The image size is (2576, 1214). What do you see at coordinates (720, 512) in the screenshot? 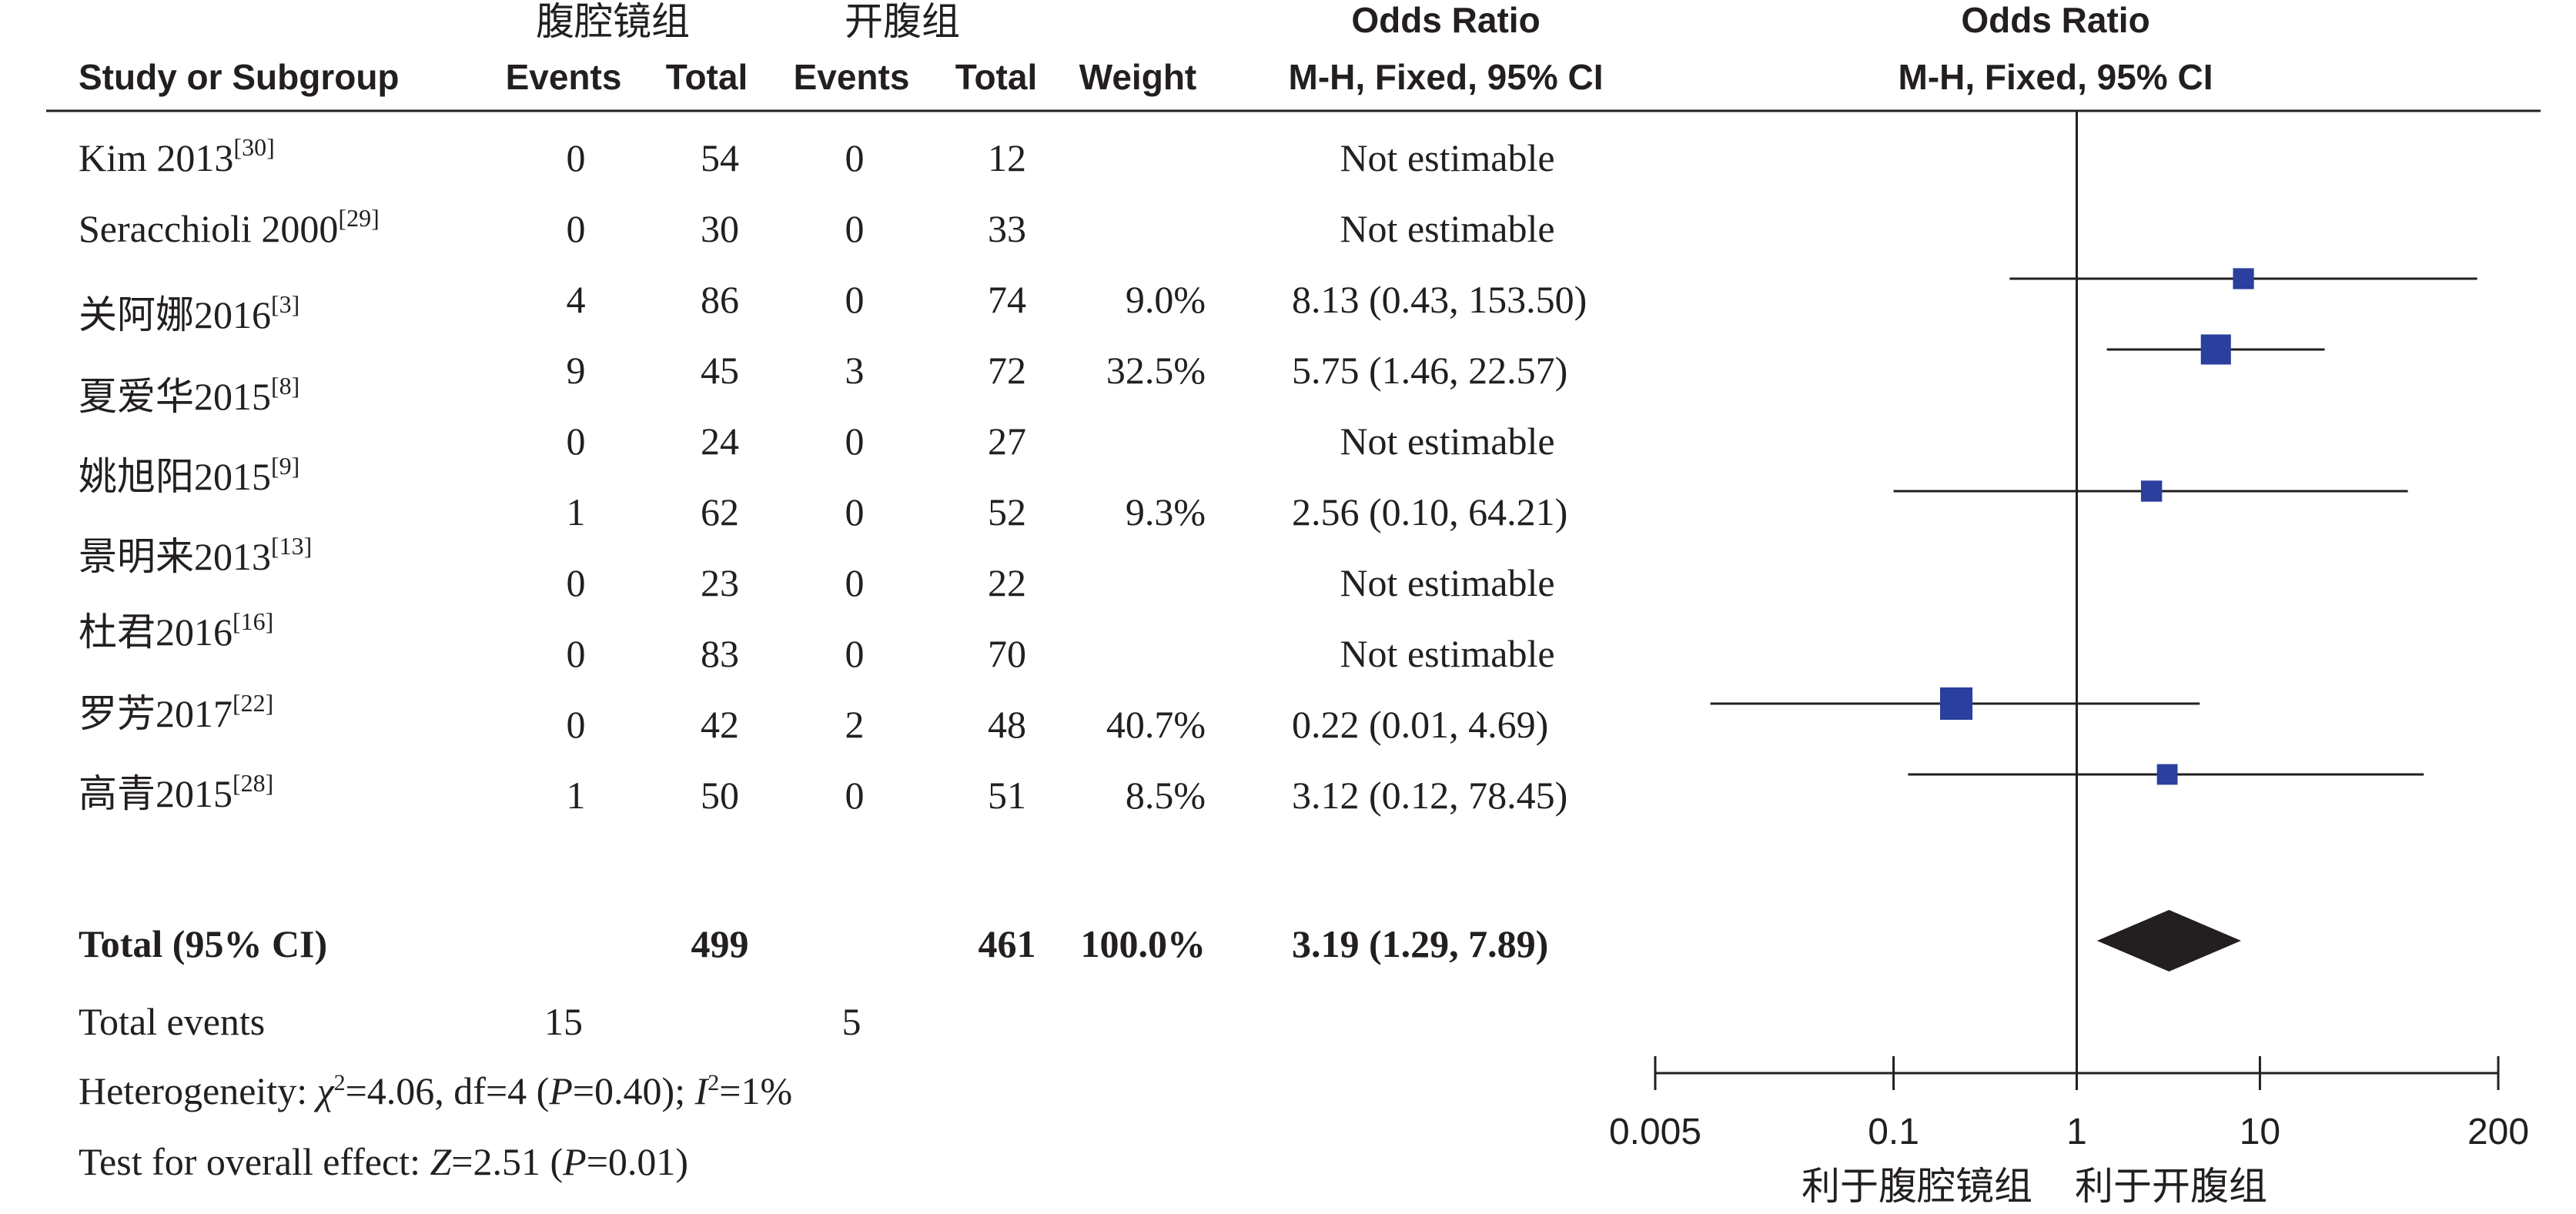
I see `total-group1: 62` at bounding box center [720, 512].